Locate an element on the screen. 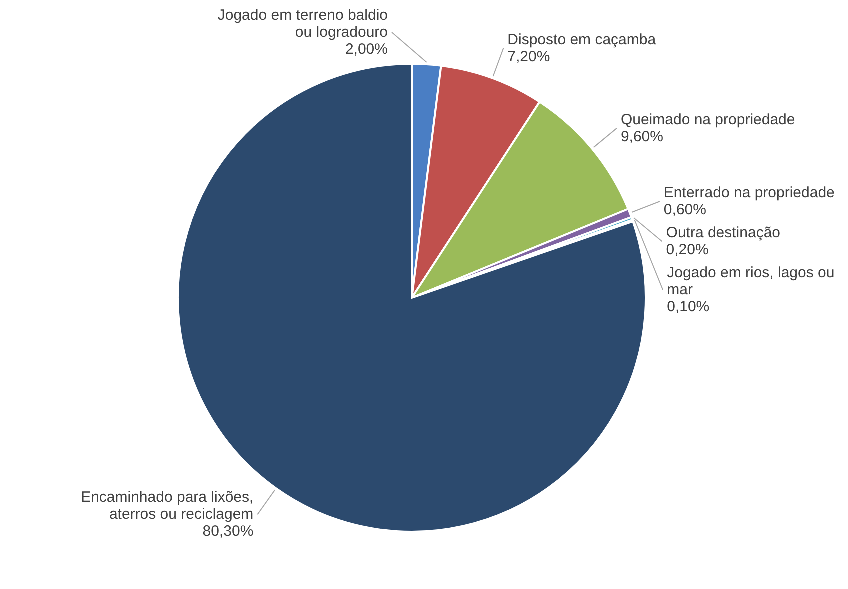  data-label: 9,60% is located at coordinates (642, 137).